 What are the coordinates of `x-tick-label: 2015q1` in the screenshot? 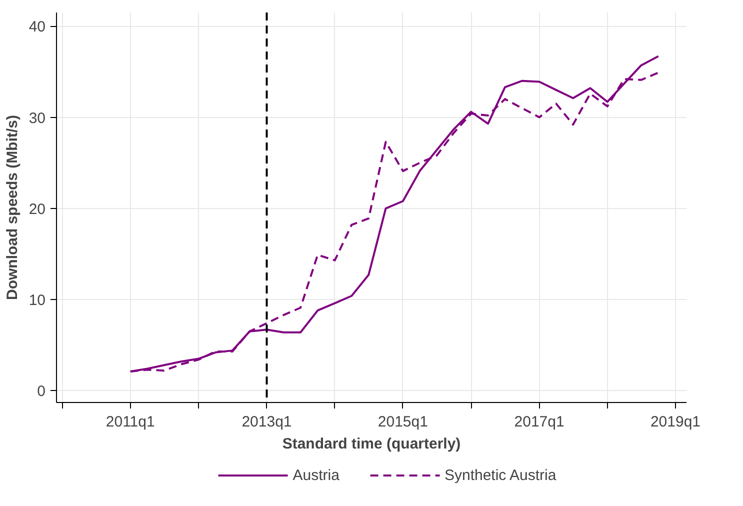 It's located at (403, 422).